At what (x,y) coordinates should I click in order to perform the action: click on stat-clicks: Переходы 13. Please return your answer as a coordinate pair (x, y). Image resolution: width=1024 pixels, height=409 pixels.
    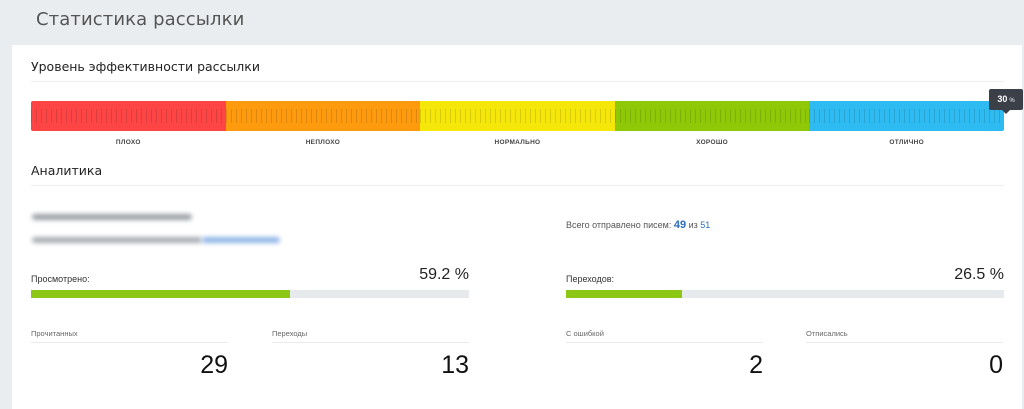
    Looking at the image, I should click on (370, 354).